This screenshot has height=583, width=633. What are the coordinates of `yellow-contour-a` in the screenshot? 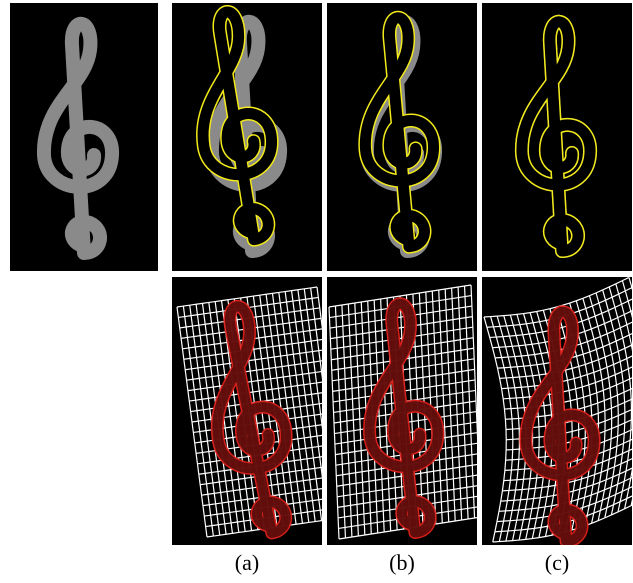 It's located at (237, 126).